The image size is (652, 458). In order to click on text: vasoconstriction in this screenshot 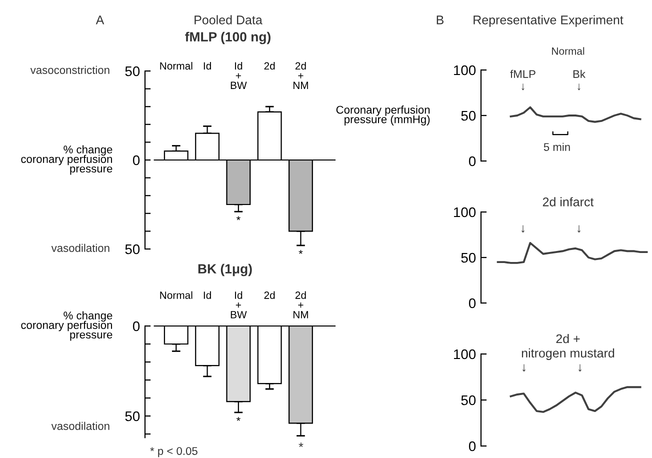, I will do `click(70, 70)`.